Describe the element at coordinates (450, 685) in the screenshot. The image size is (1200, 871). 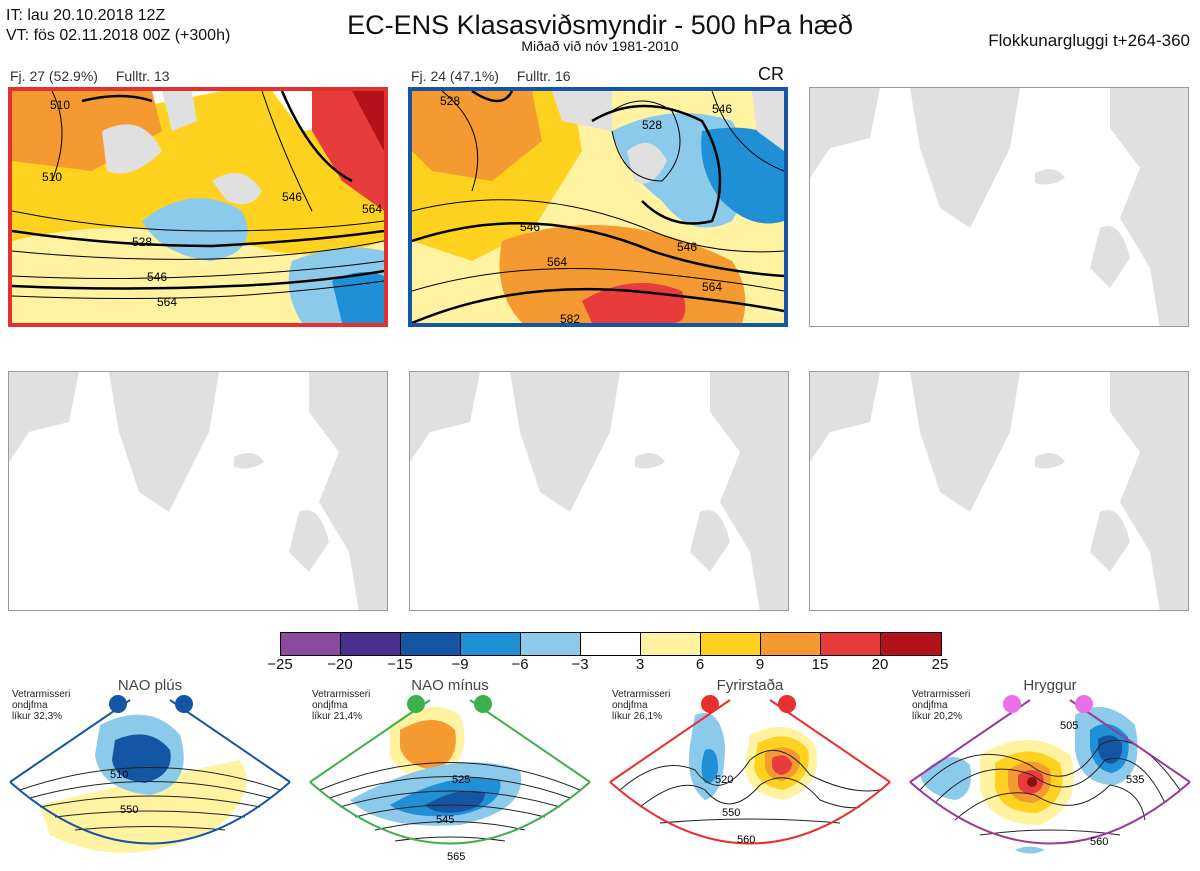
I see `regime-name: NAO mínus` at that location.